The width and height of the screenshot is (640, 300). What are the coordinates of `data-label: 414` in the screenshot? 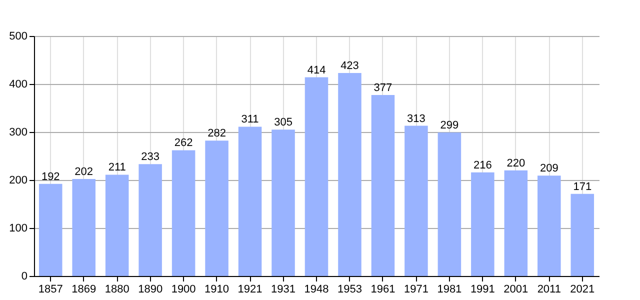 It's located at (316, 70).